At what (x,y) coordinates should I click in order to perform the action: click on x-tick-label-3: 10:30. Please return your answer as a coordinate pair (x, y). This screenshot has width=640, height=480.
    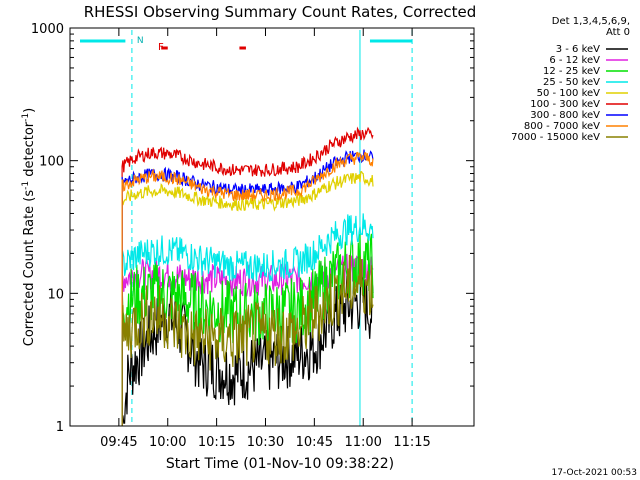
    Looking at the image, I should click on (265, 442).